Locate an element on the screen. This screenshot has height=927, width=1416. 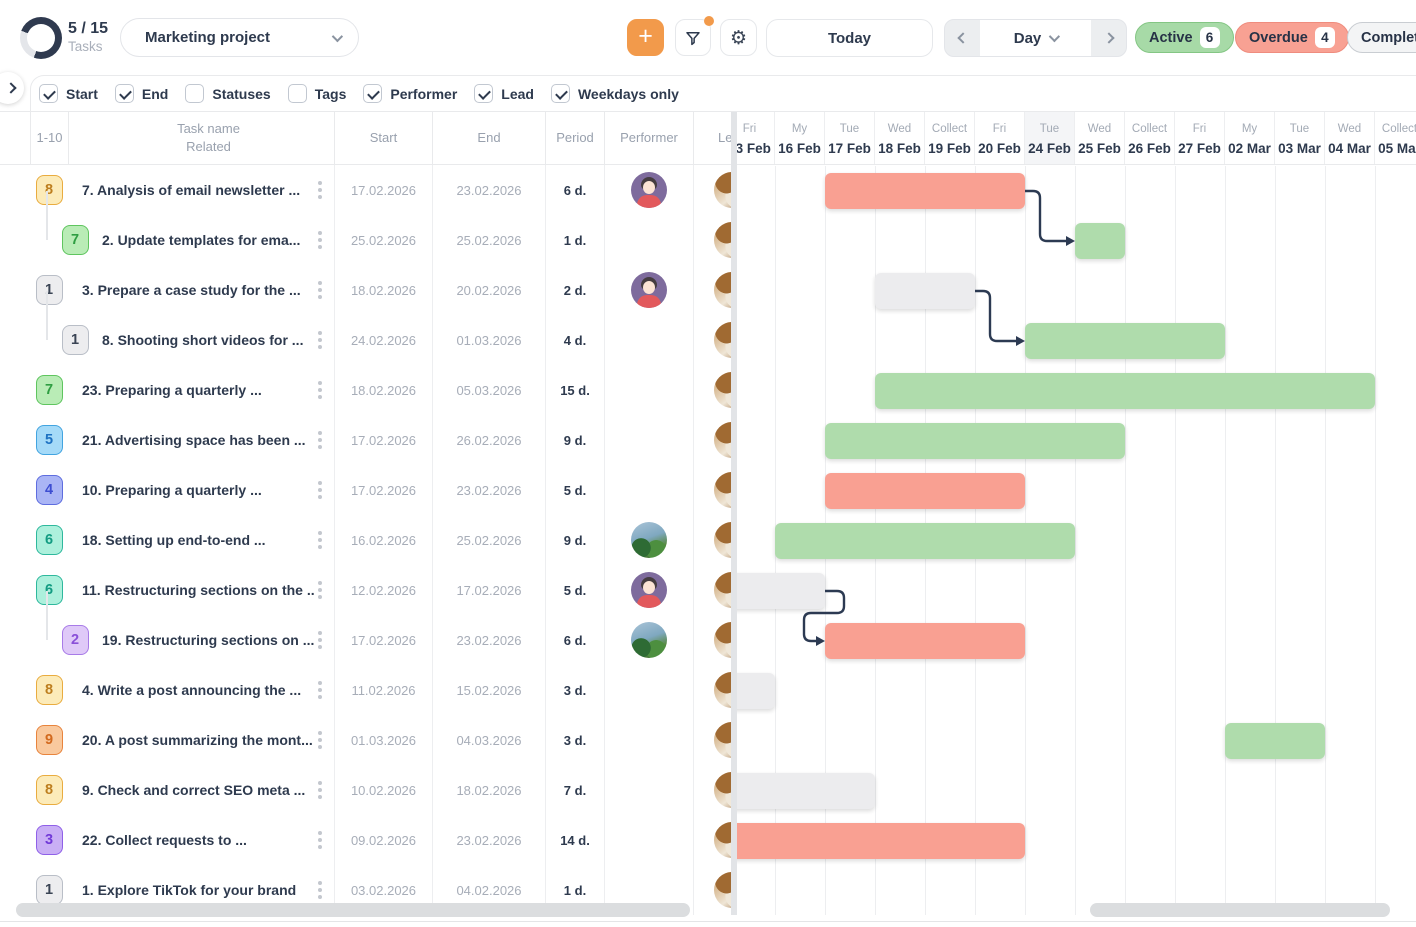
start-date-cell: 25.02.2026 is located at coordinates (383, 240).